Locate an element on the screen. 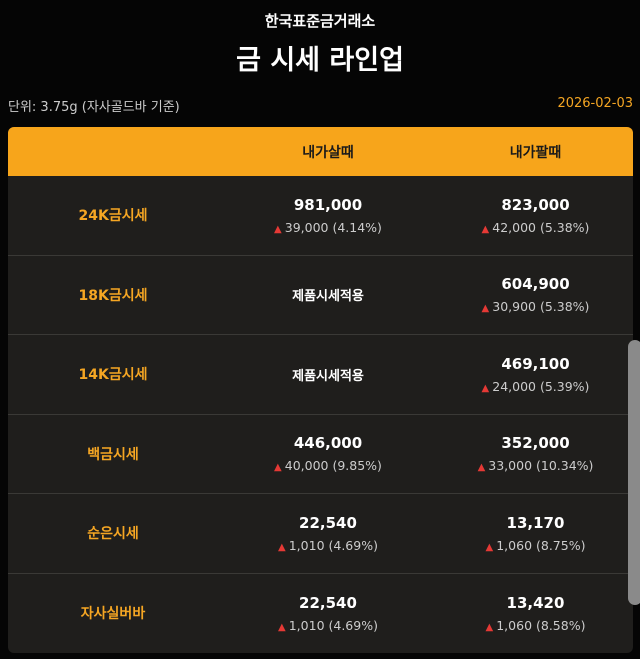 This screenshot has width=640, height=659. page-title: 금 시세 라인업 is located at coordinates (320, 60).